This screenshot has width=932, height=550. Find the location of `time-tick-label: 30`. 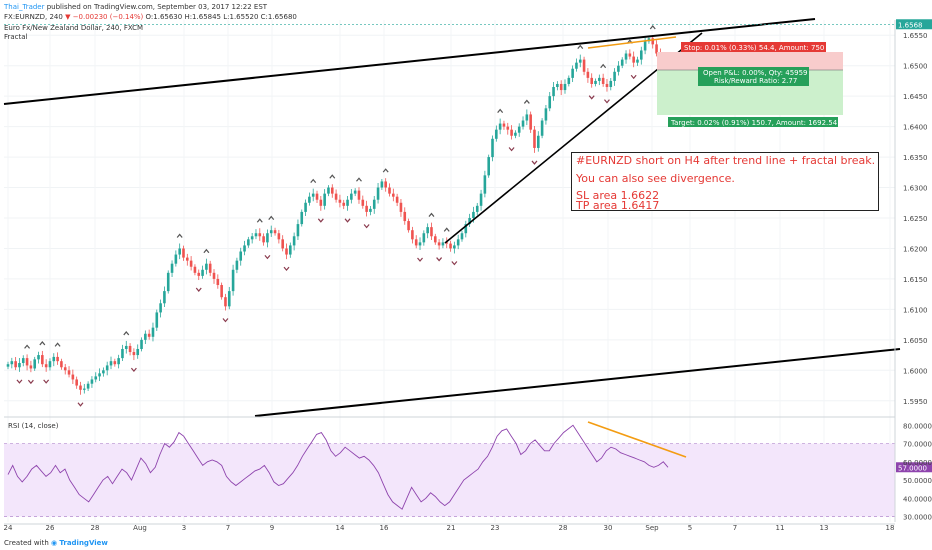

time-tick-label: 30 is located at coordinates (608, 528).